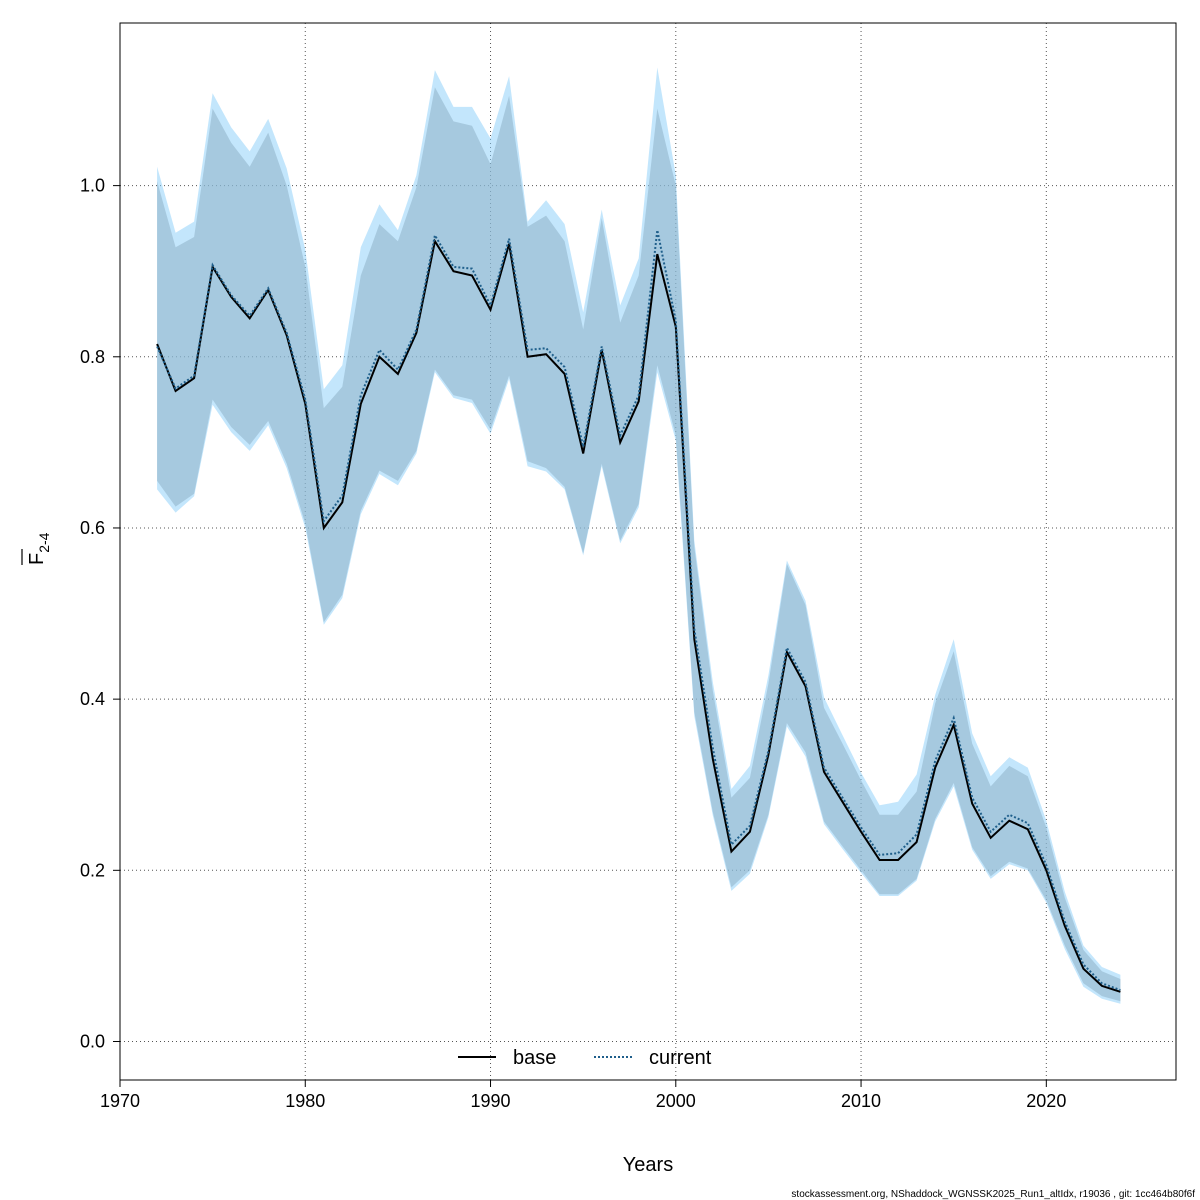 This screenshot has height=1200, width=1200. What do you see at coordinates (92, 528) in the screenshot?
I see `y-tick-label: 0.6` at bounding box center [92, 528].